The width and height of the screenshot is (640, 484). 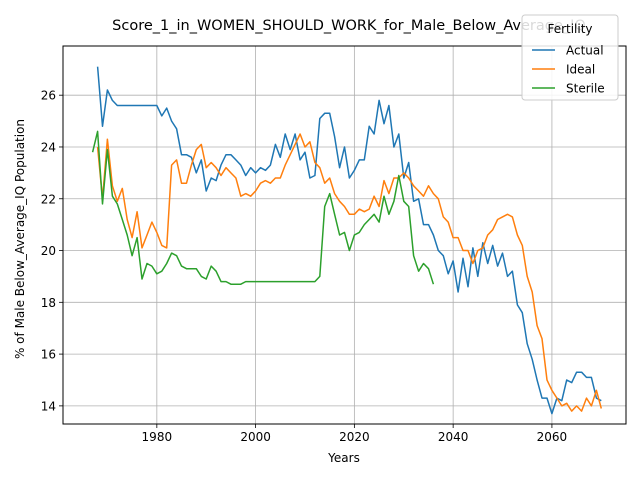 What do you see at coordinates (48, 406) in the screenshot?
I see `y-tick-label: 14` at bounding box center [48, 406].